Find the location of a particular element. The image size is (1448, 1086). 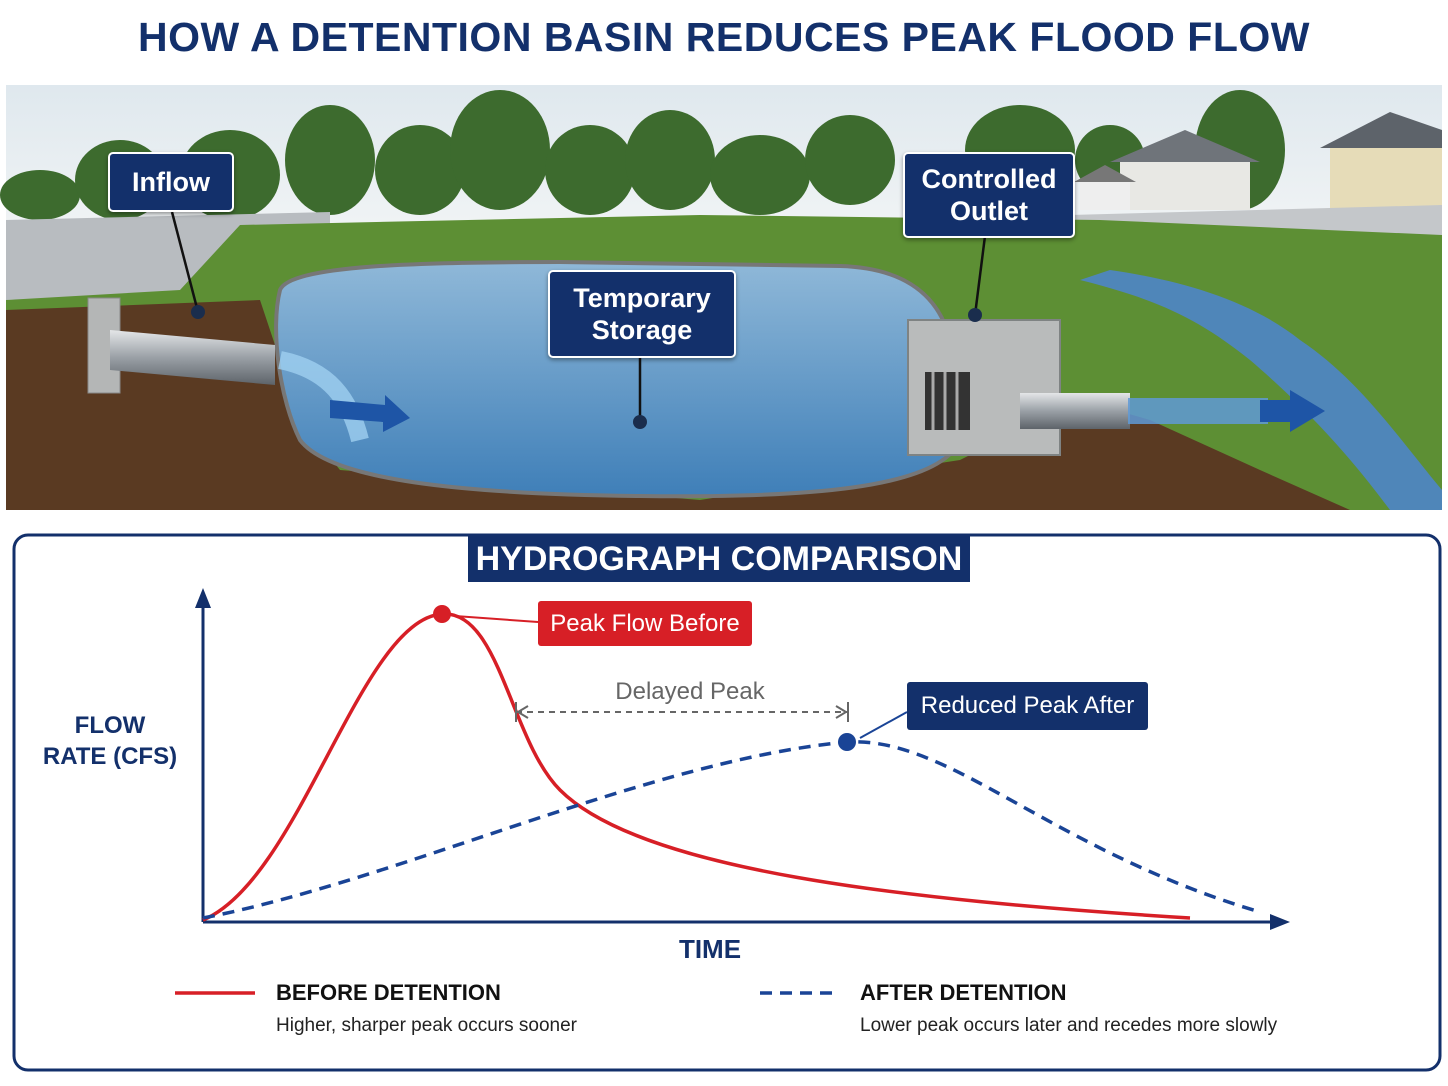

houses is located at coordinates (1258, 161).